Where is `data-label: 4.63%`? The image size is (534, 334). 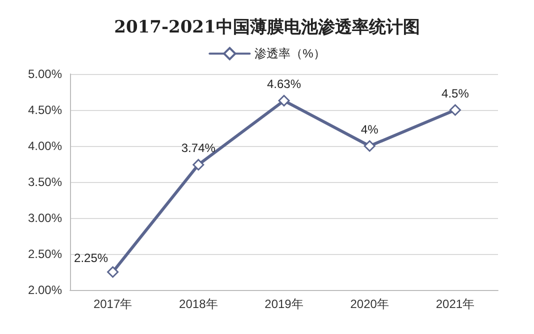
data-label: 4.63% is located at coordinates (284, 83).